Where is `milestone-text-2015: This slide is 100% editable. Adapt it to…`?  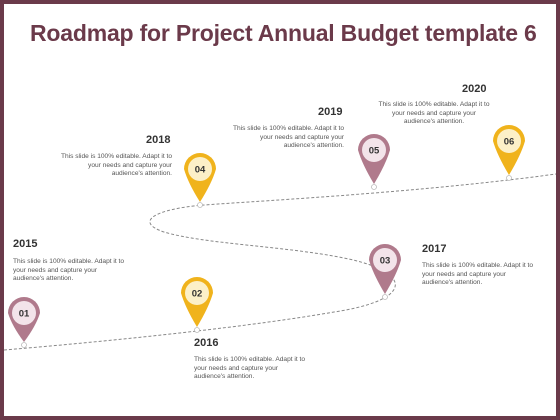
milestone-text-2015: This slide is 100% editable. Adapt it to… is located at coordinates (69, 270).